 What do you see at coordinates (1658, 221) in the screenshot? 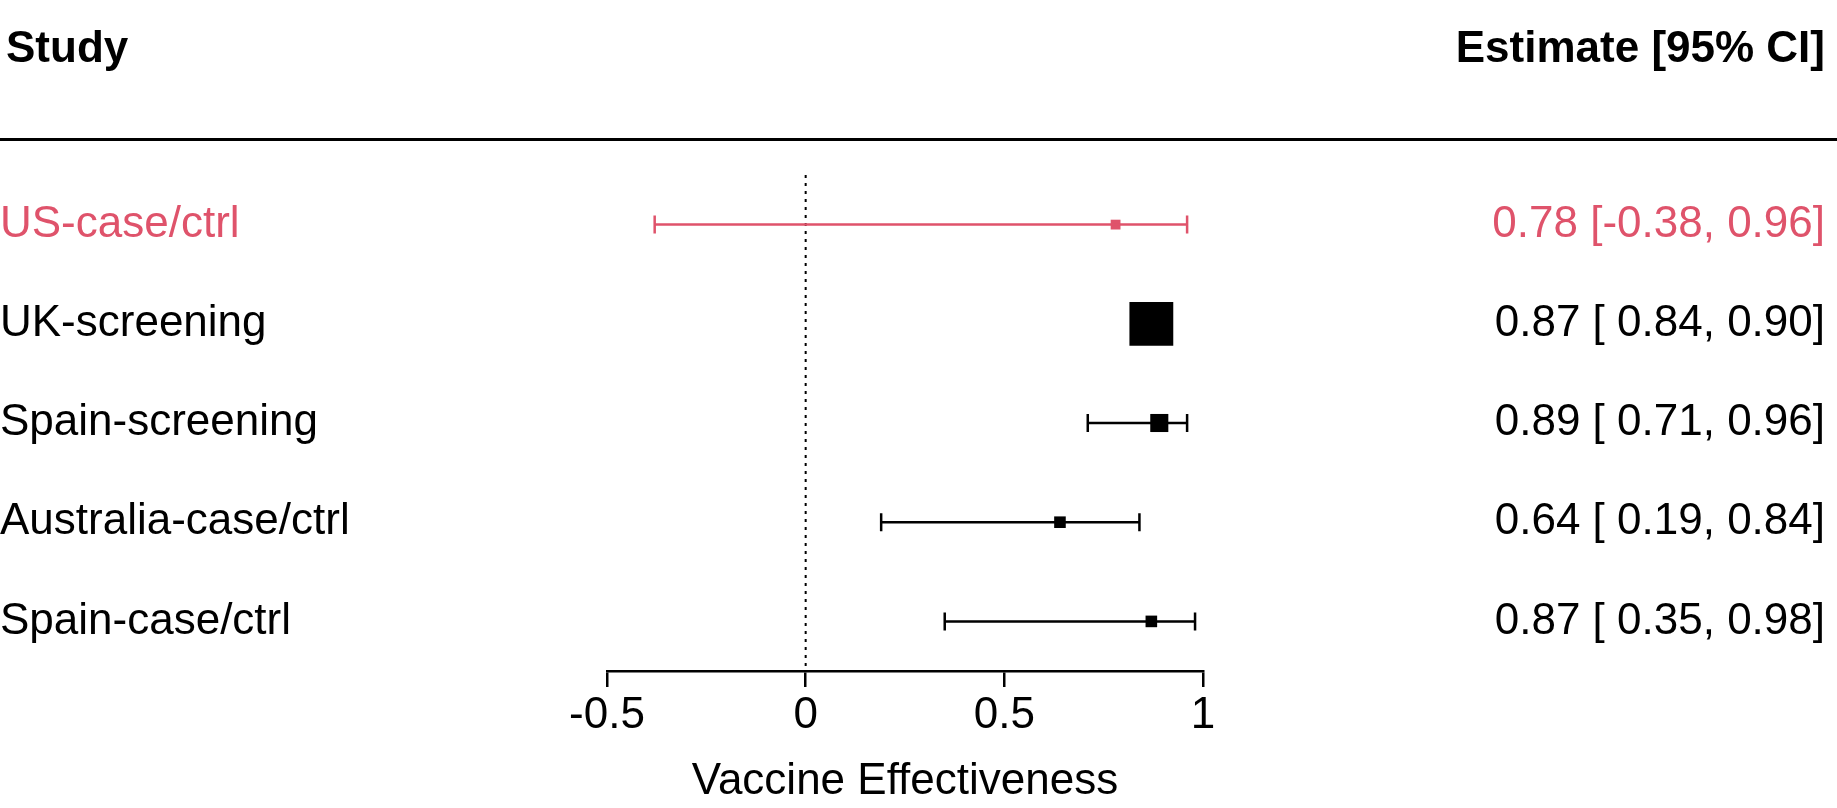
I see `data-label: 0.78 [-0.38, 0.96]` at bounding box center [1658, 221].